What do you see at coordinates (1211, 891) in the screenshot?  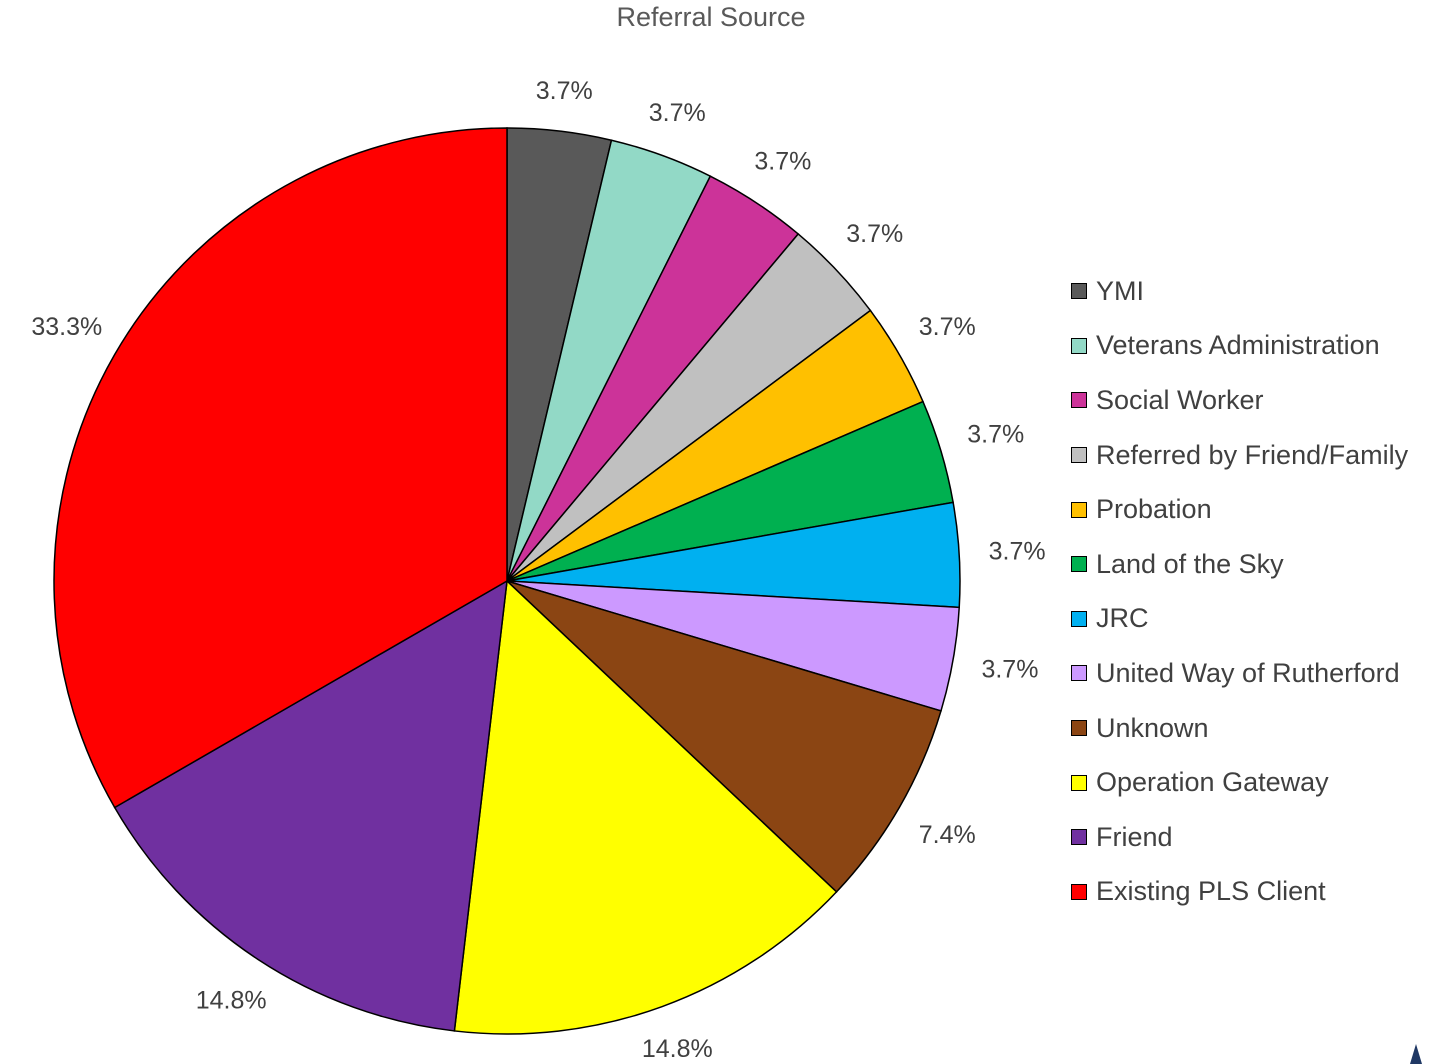 I see `legend-label: Existing PLS Client` at bounding box center [1211, 891].